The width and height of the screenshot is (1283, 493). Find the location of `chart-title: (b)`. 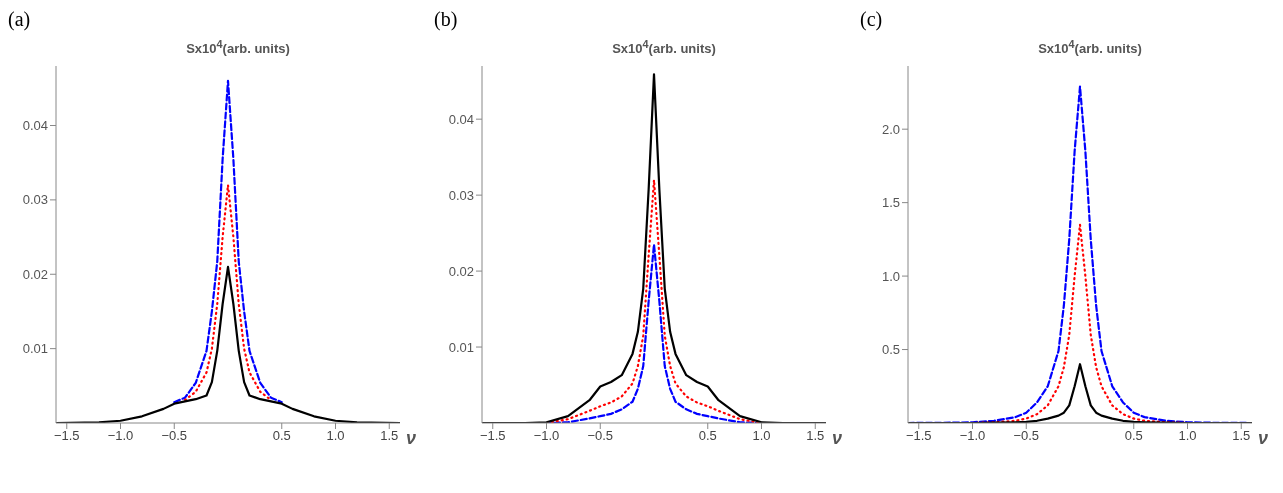

chart-title: (b) is located at coordinates (446, 20).